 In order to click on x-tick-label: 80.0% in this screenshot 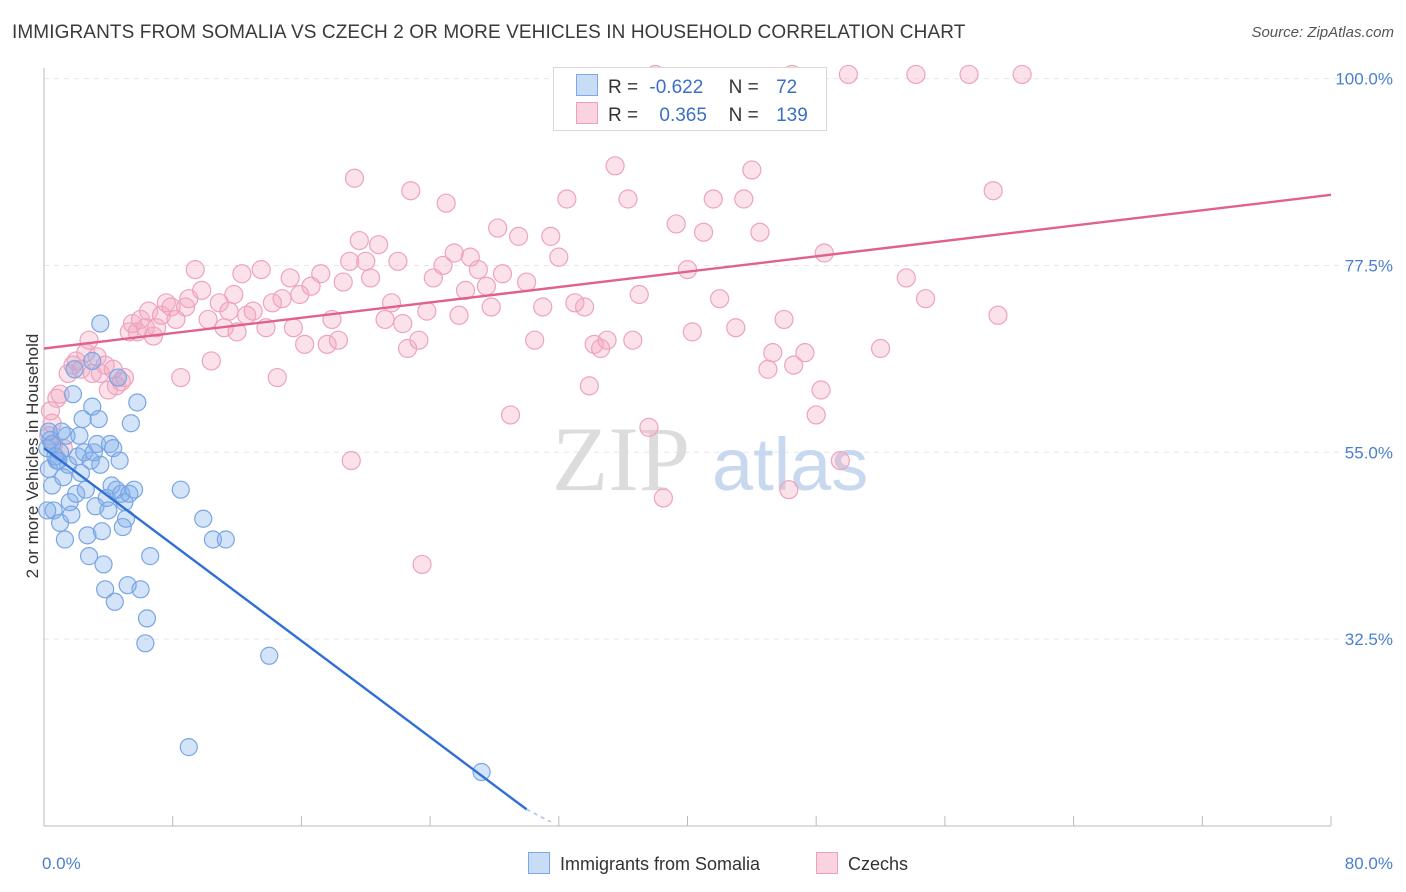, I will do `click(1369, 863)`.